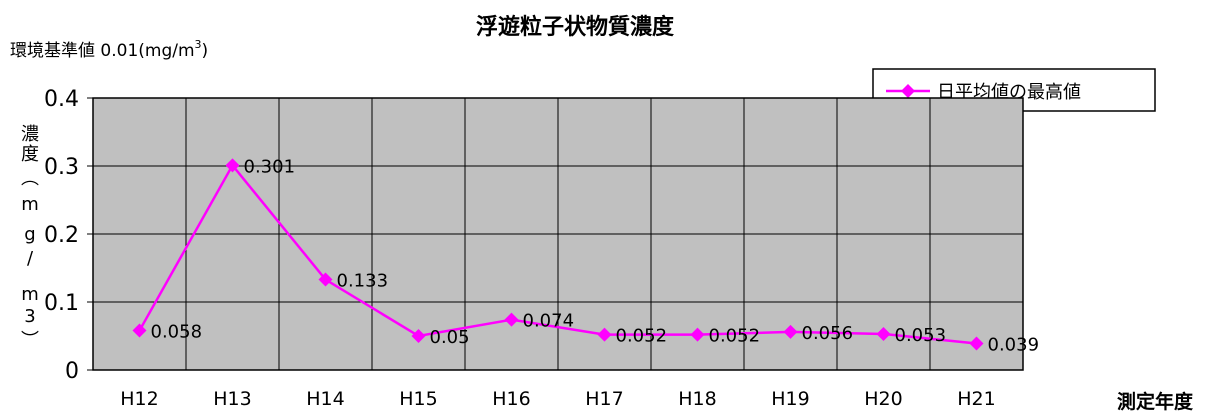 This screenshot has height=413, width=1224. I want to click on y-tick-label: 0, so click(72, 371).